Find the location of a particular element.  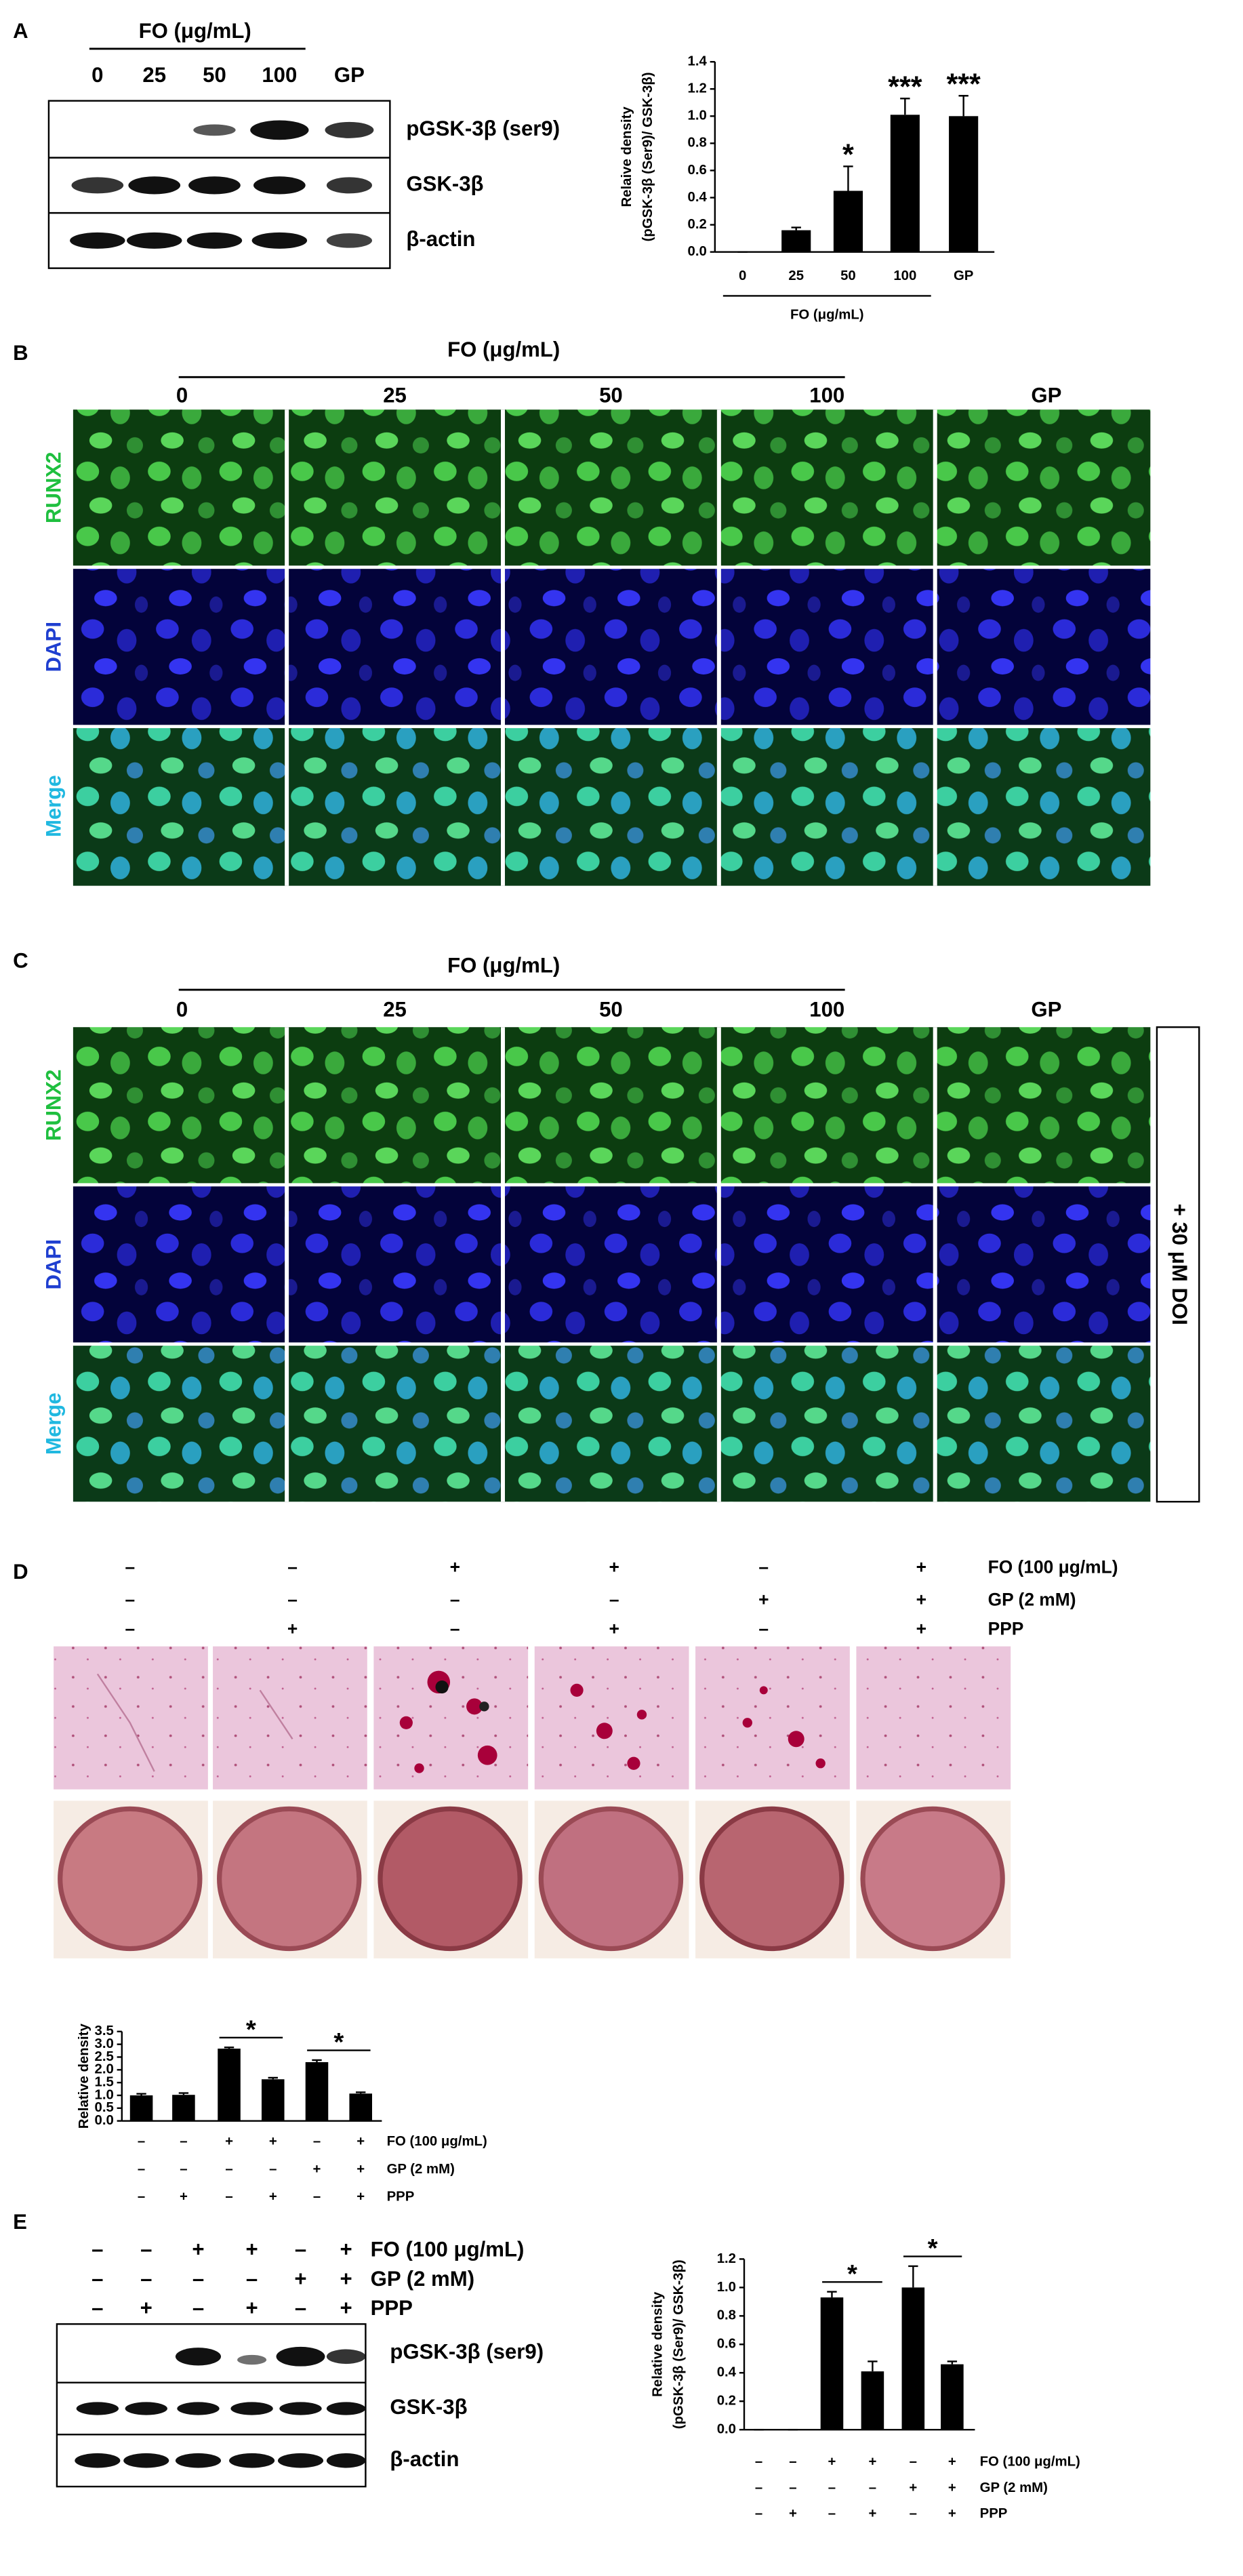

row-label: DAPI is located at coordinates (54, 1264).